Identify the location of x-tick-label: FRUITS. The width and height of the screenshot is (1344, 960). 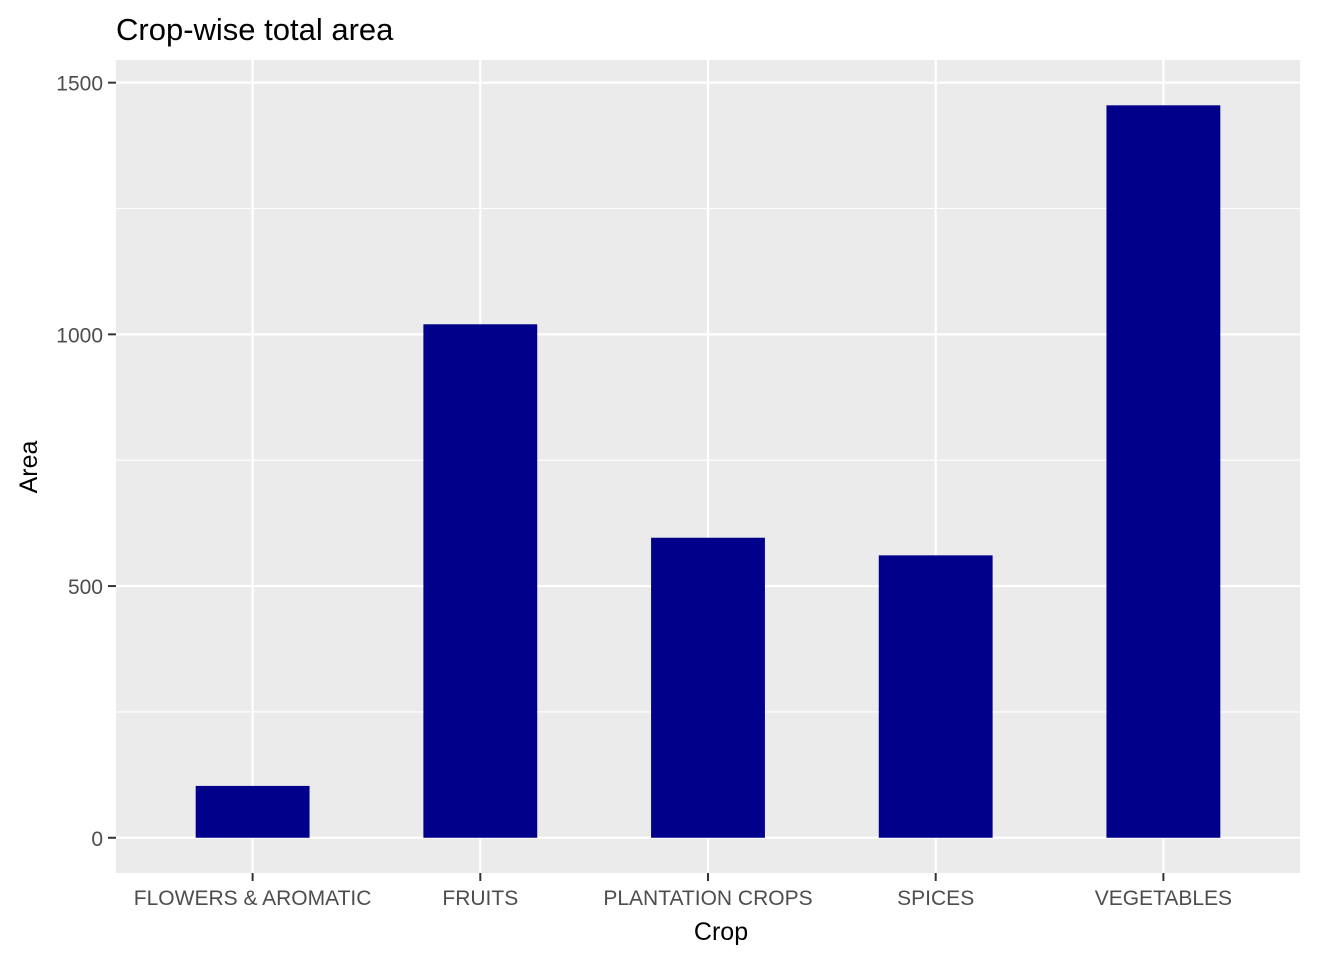
(480, 898).